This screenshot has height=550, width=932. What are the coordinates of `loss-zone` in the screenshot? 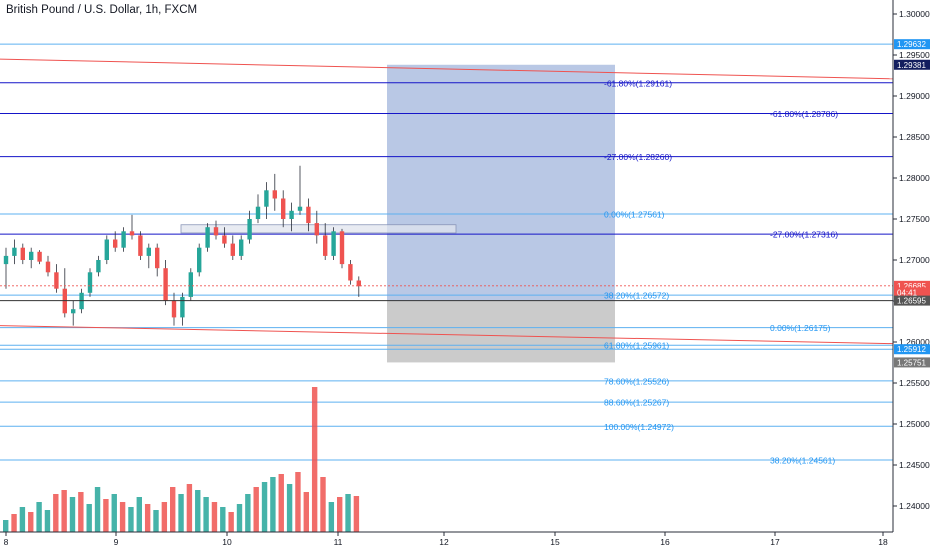 It's located at (501, 331).